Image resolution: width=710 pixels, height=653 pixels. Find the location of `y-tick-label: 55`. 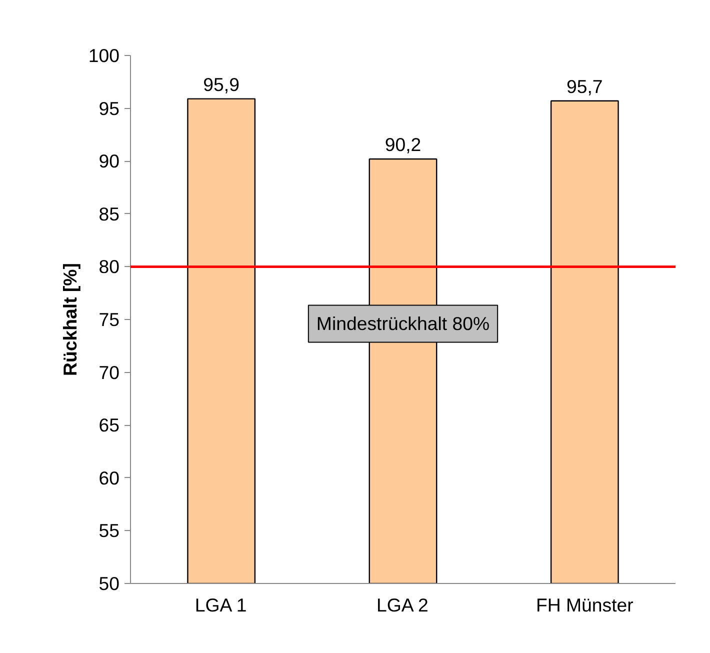

y-tick-label: 55 is located at coordinates (109, 531).